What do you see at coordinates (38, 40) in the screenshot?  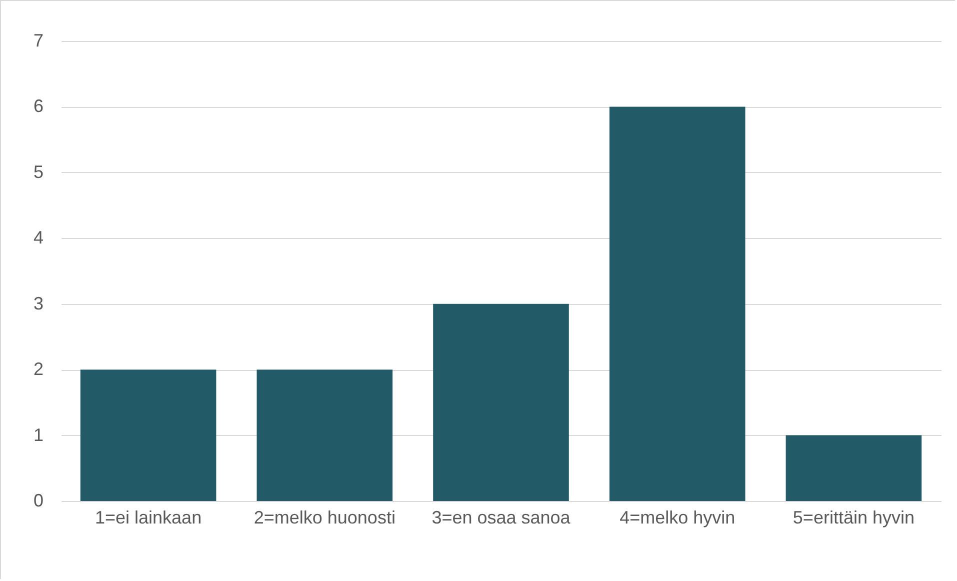 I see `y-tick-label: 7` at bounding box center [38, 40].